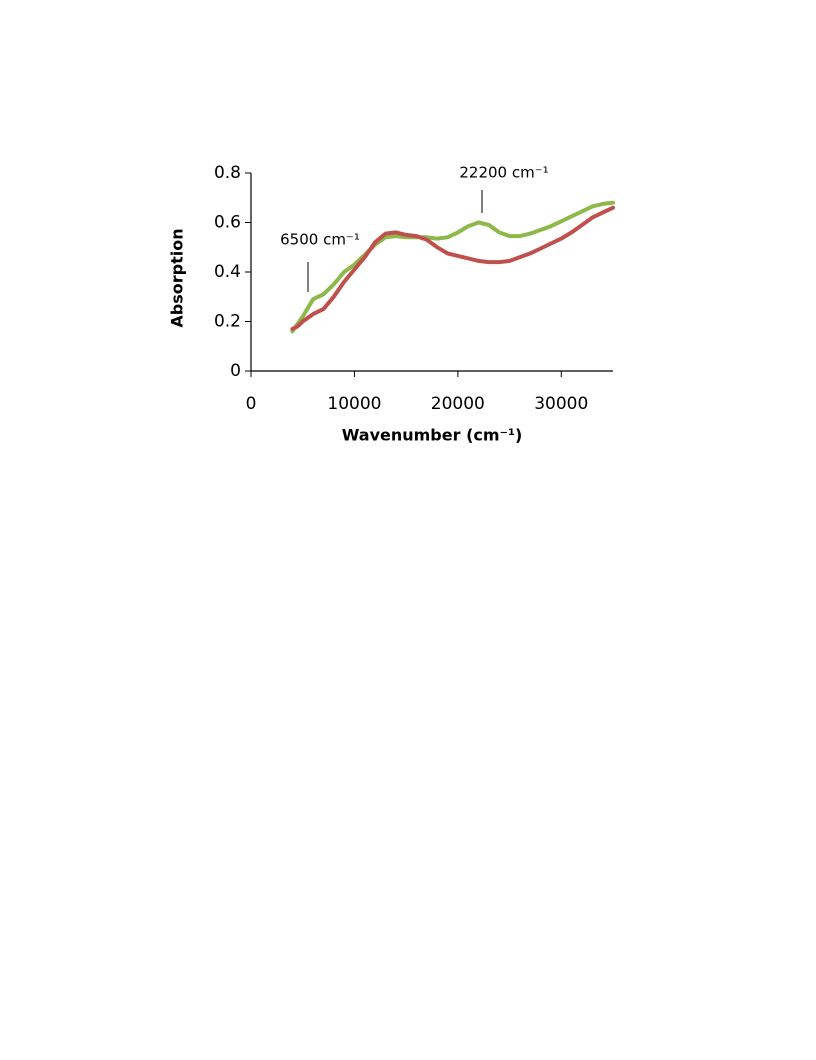 This screenshot has height=1060, width=816. I want to click on annotation: 22200 cm⁻¹, so click(503, 173).